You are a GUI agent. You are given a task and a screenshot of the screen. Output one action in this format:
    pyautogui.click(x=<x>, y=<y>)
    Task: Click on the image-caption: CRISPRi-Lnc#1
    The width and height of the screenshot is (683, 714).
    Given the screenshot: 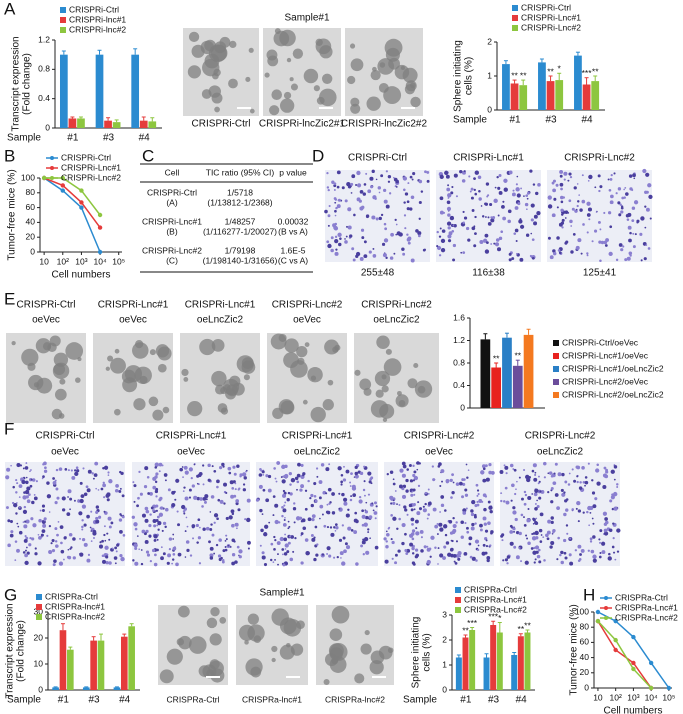 What is the action you would take?
    pyautogui.click(x=133, y=305)
    